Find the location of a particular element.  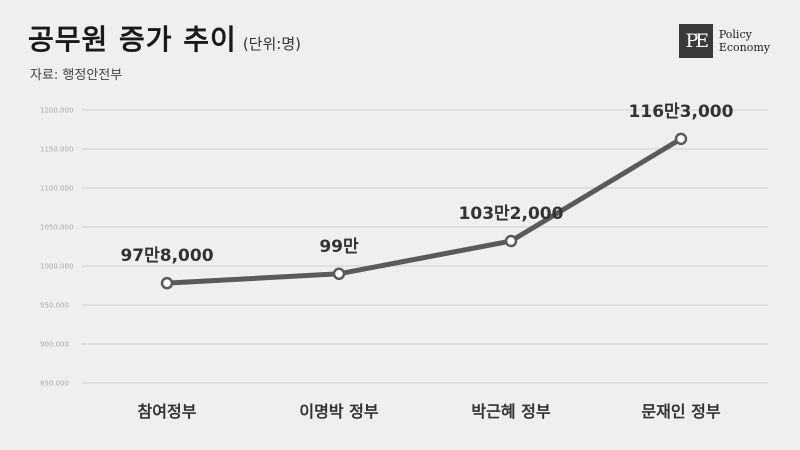

publisher-logo: PE Policy Economy is located at coordinates (724, 41).